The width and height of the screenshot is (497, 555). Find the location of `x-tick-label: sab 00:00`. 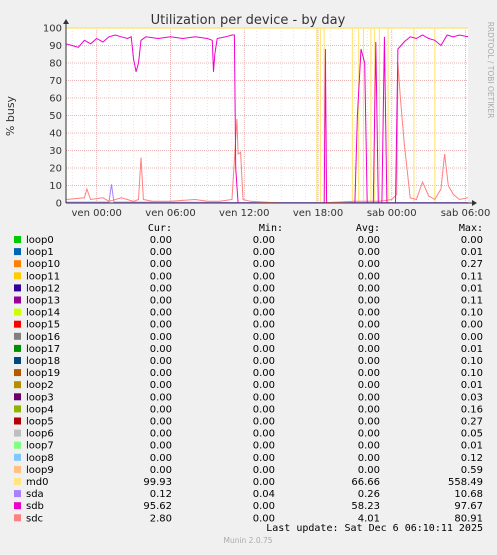

x-tick-label: sab 00:00 is located at coordinates (392, 213).